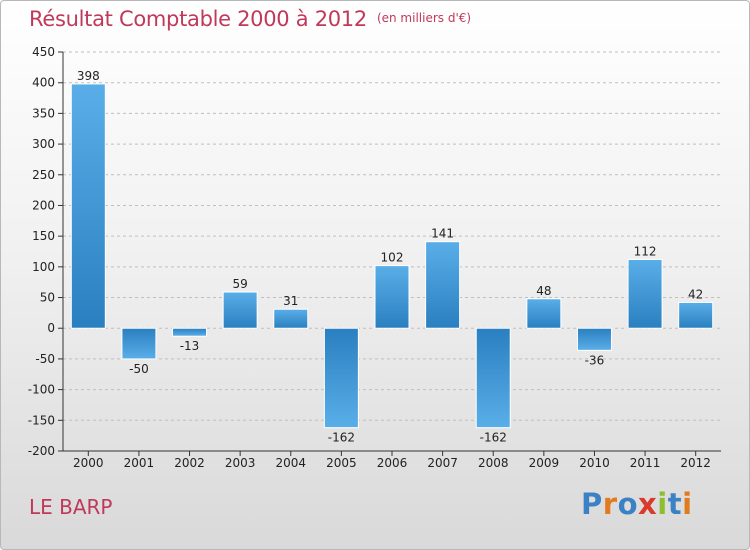  I want to click on x-tick-label-2006: 2006, so click(392, 463).